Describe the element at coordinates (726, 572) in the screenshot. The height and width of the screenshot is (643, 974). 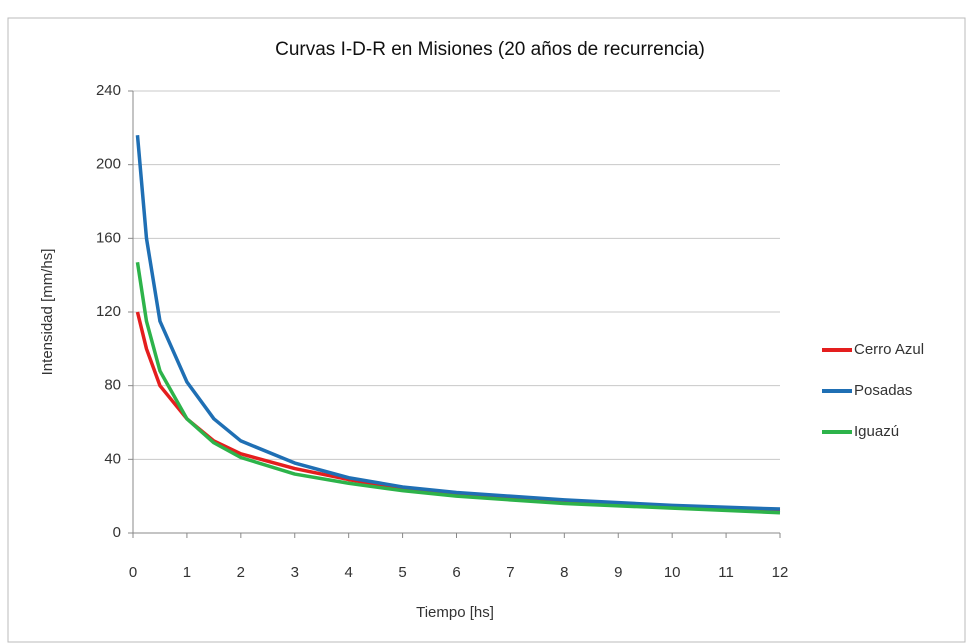
I see `x-tick-label: 11` at that location.